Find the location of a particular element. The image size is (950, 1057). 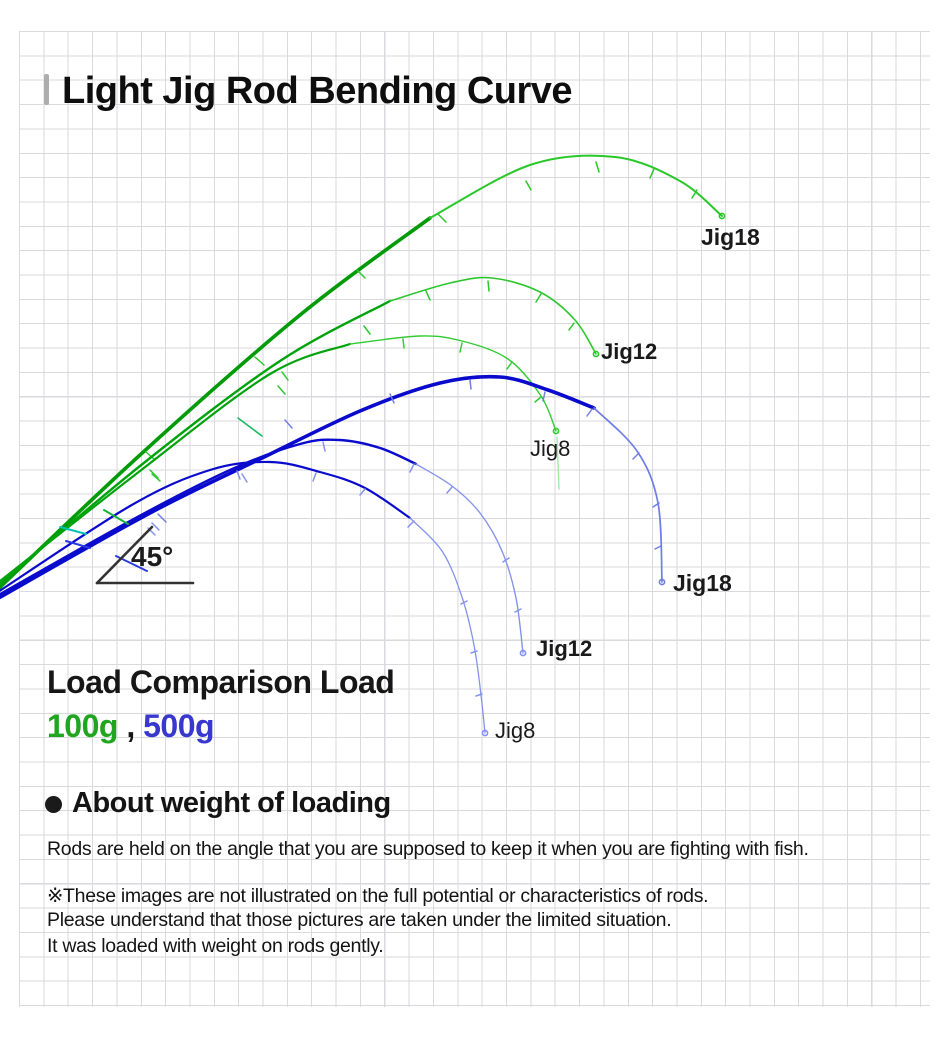

legend-loads: 100g , 500g is located at coordinates (131, 726).